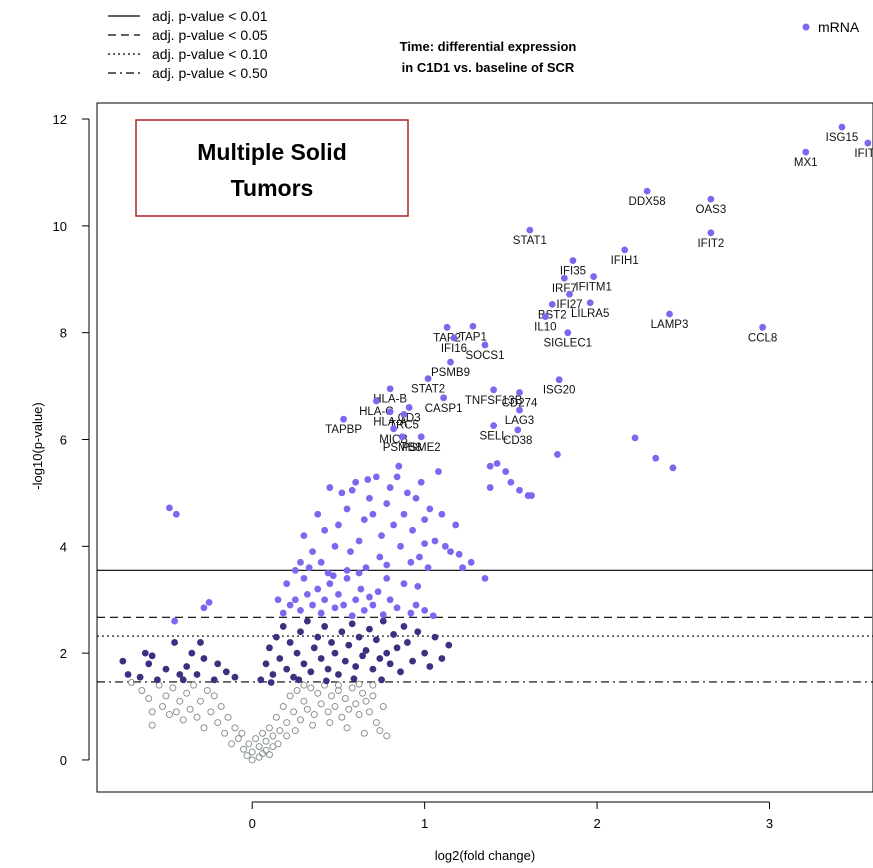 The height and width of the screenshot is (868, 873). What do you see at coordinates (669, 320) in the screenshot?
I see `gene-point: LAMP3` at bounding box center [669, 320].